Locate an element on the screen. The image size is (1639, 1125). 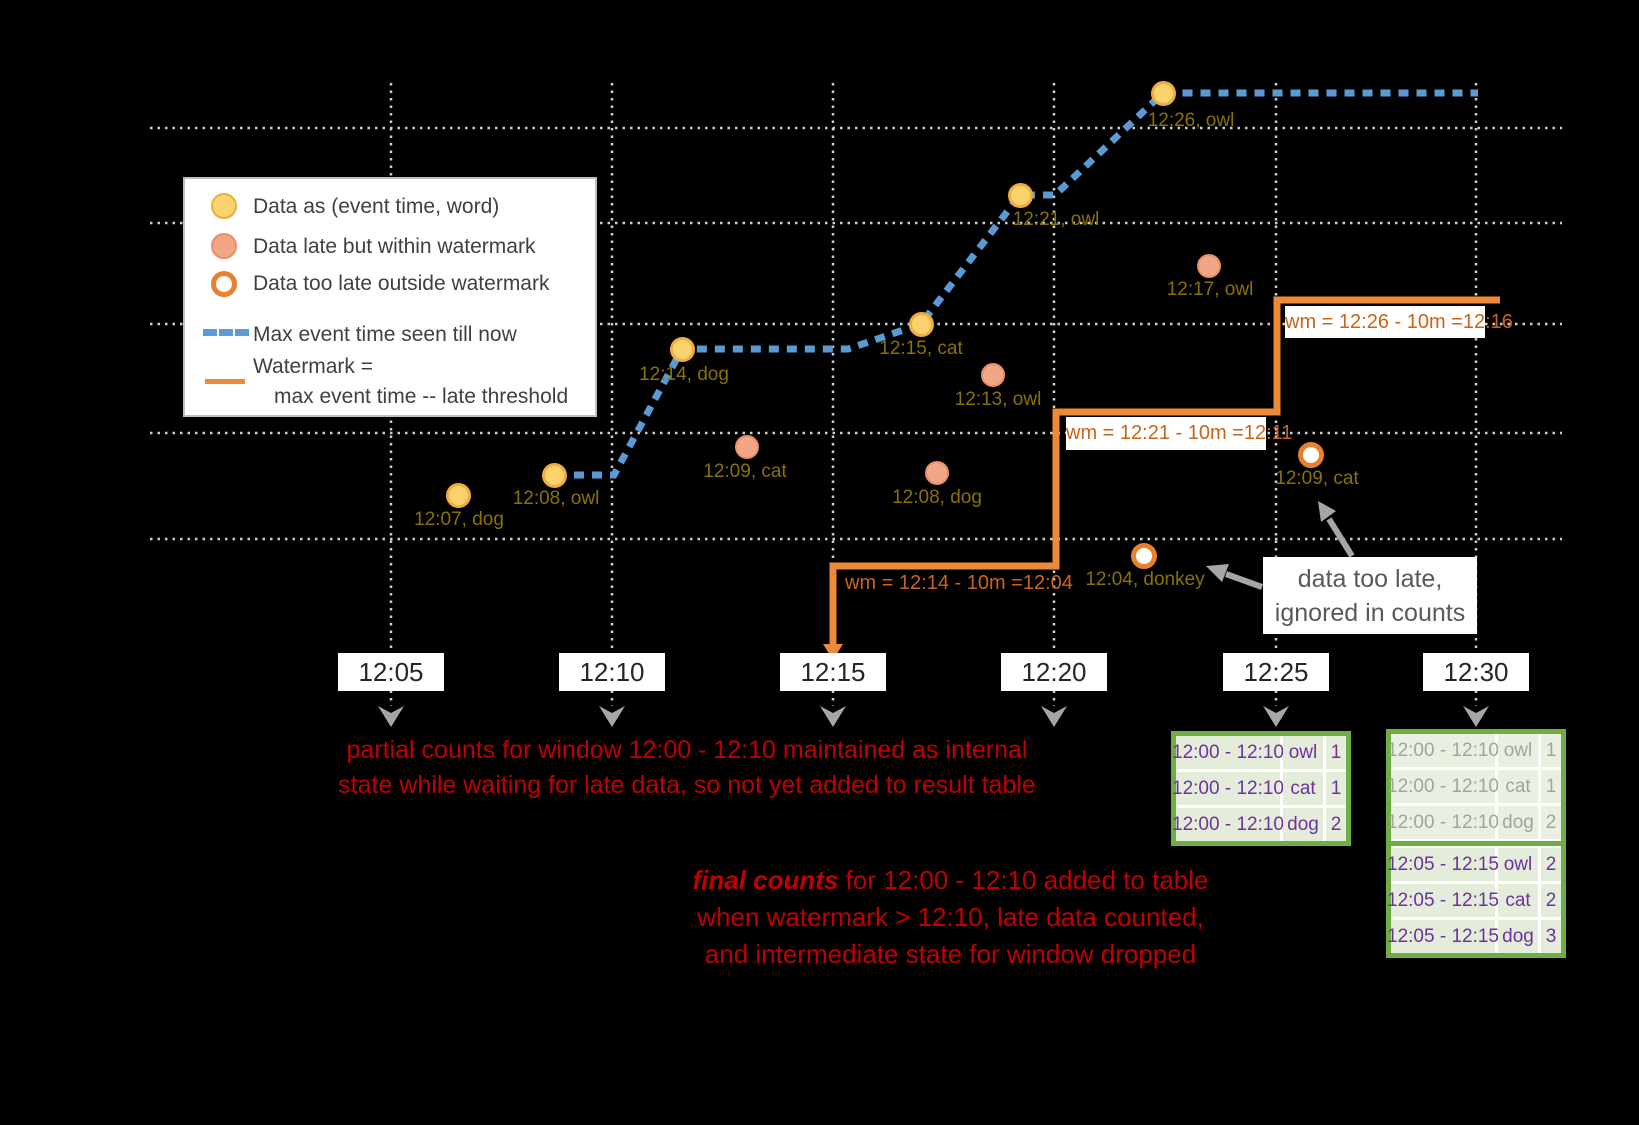
on-time-dot-icon is located at coordinates (224, 206).